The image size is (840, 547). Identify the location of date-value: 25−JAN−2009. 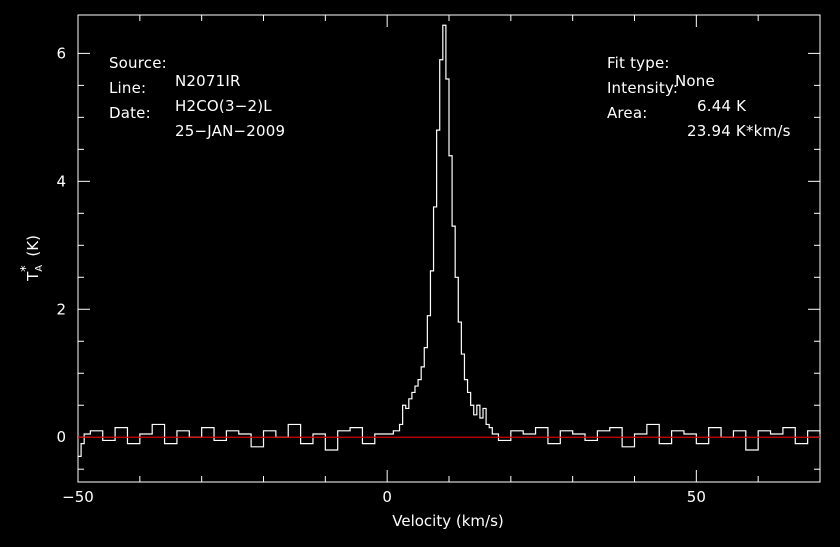
(230, 131).